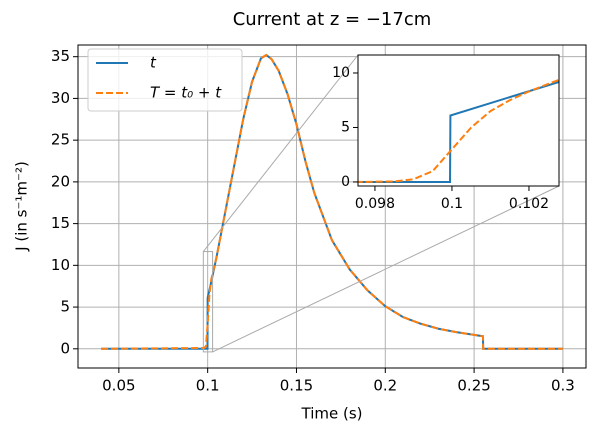 The image size is (590, 432). I want to click on x-tick-label: 0.102, so click(529, 204).